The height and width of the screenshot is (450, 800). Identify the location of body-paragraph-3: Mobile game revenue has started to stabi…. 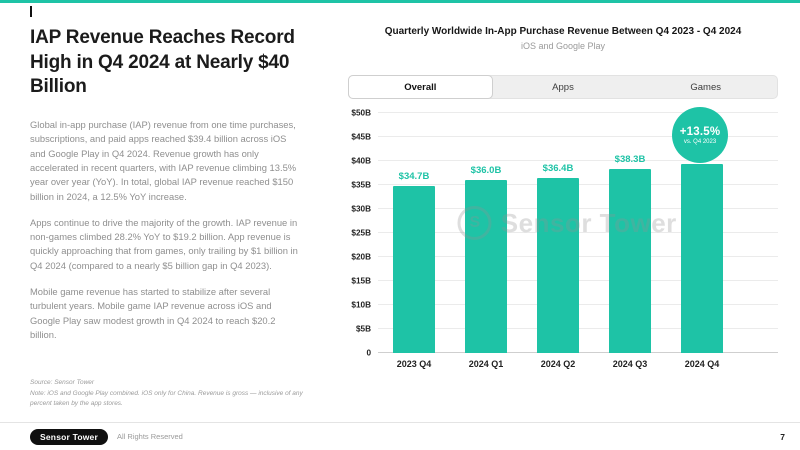
(153, 313).